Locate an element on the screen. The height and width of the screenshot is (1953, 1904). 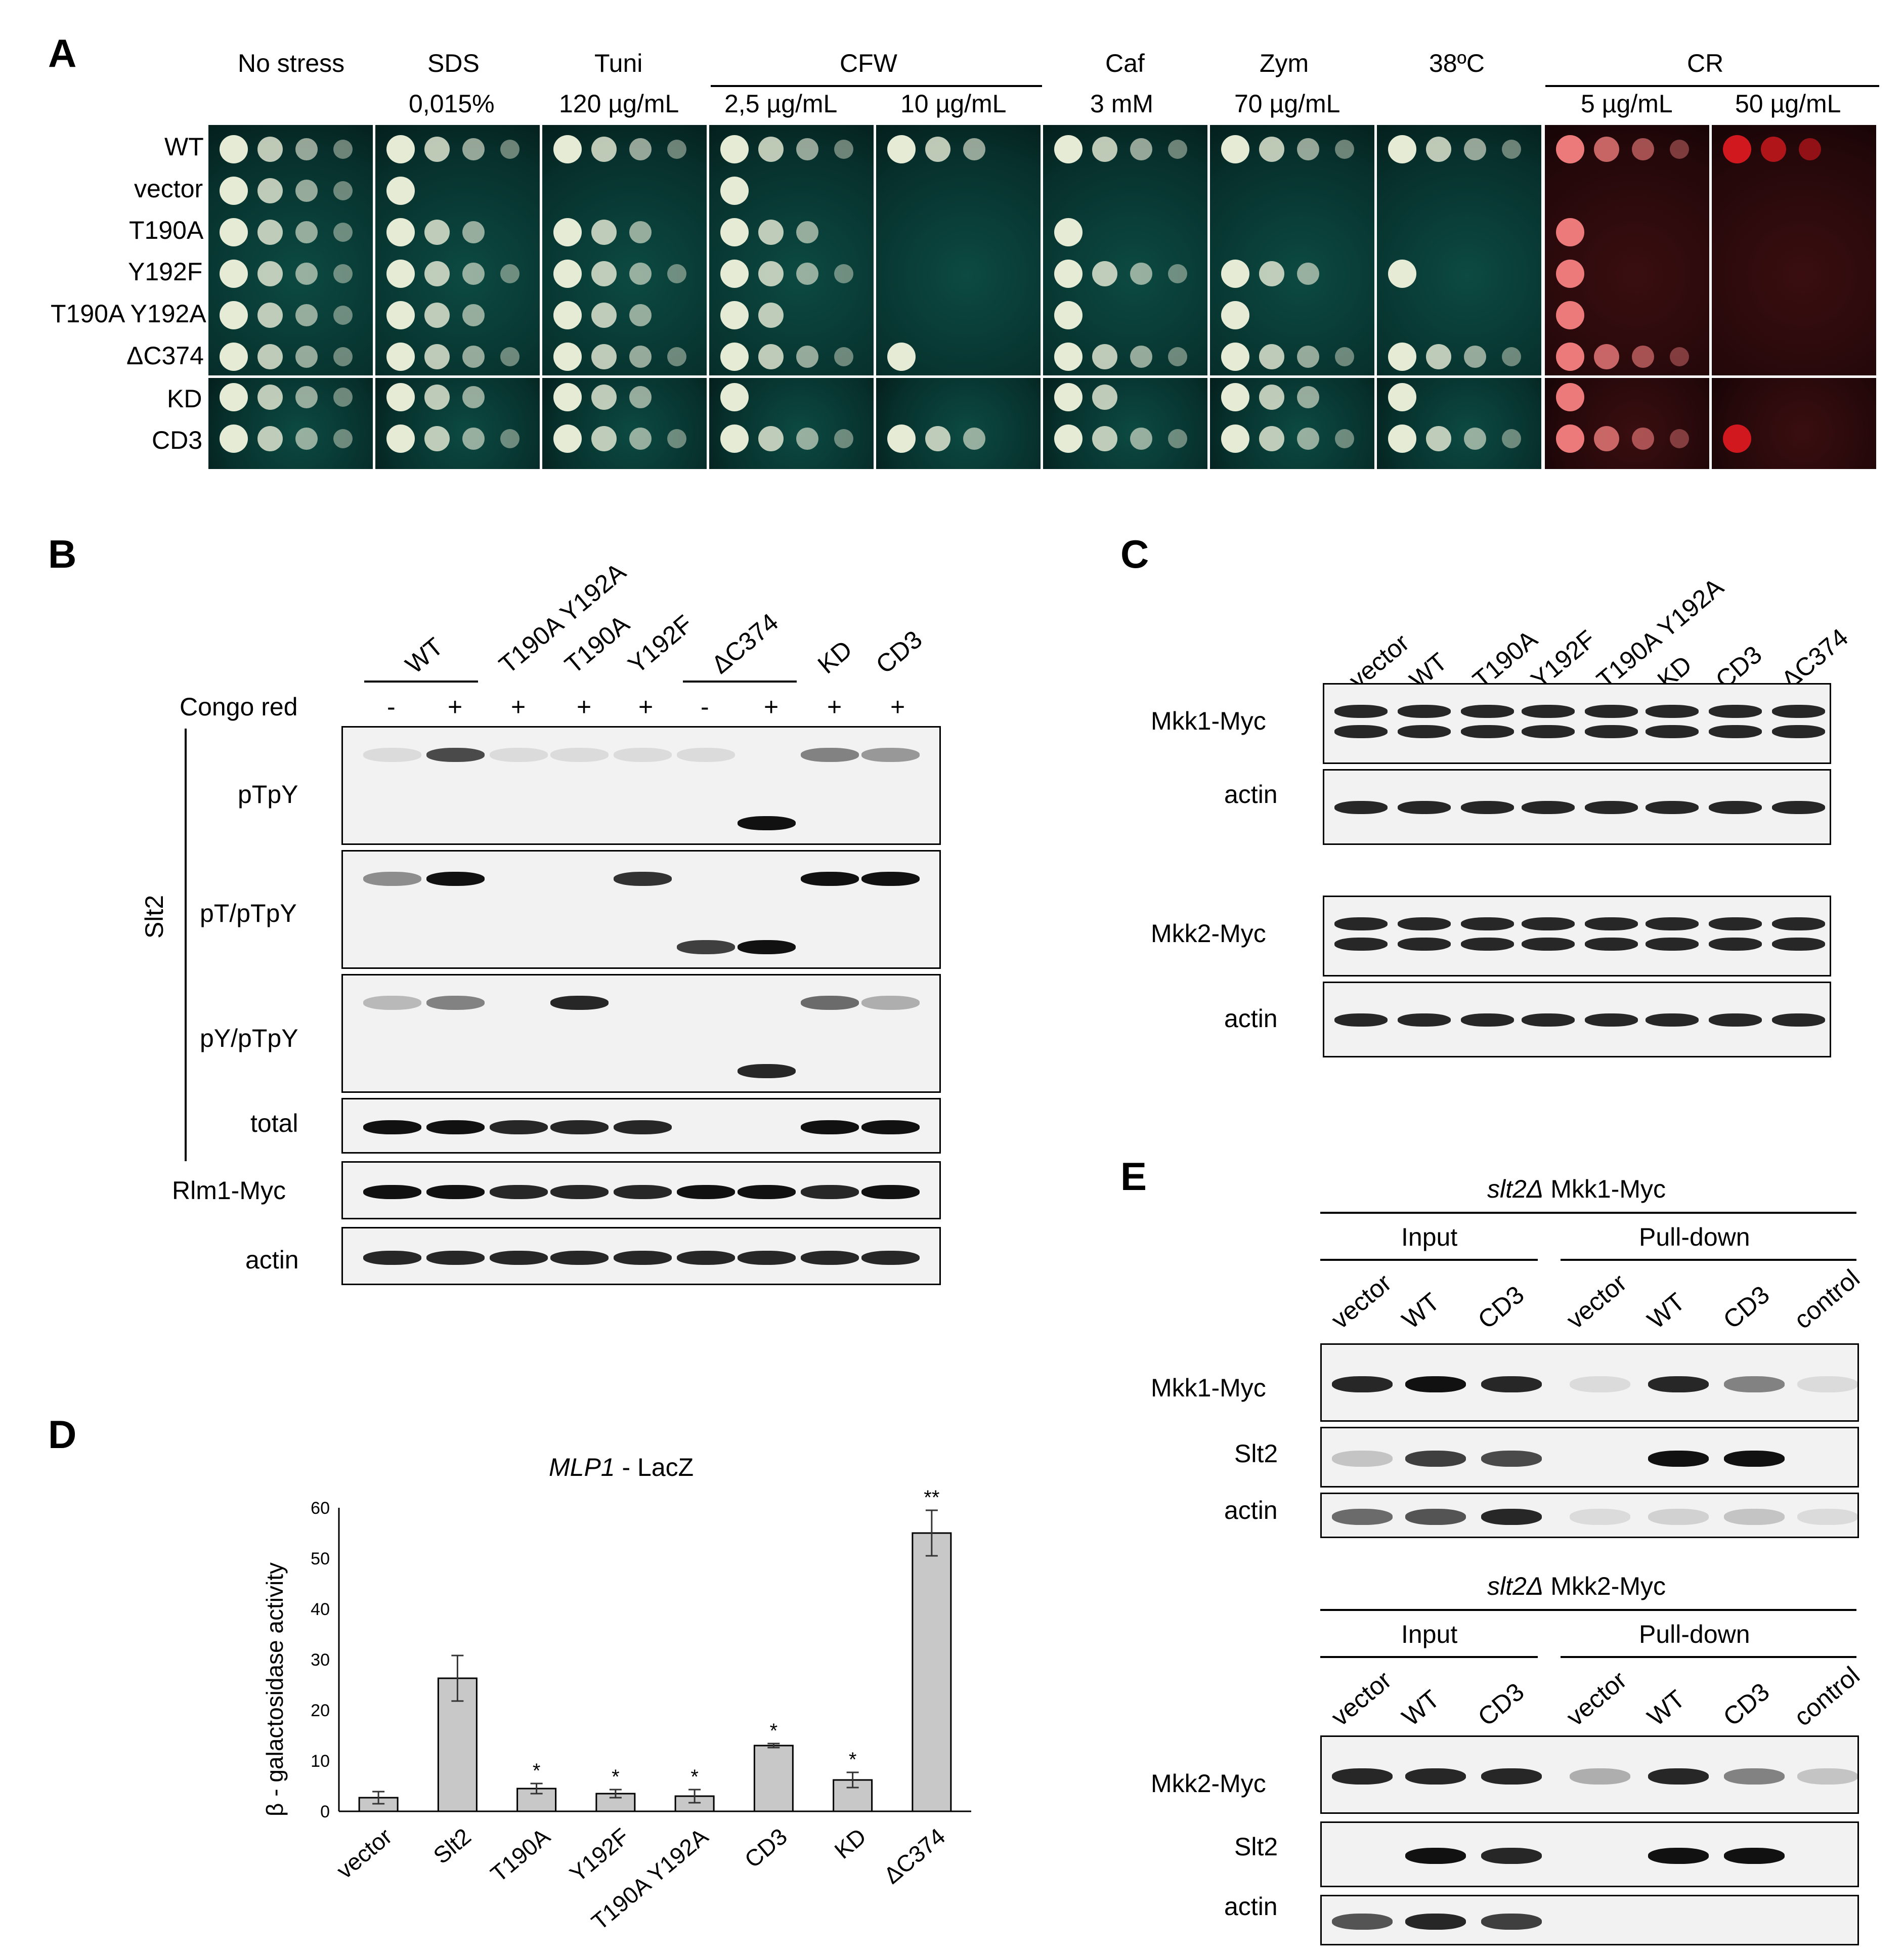
e-label-actin-top: actin is located at coordinates (1251, 1510).